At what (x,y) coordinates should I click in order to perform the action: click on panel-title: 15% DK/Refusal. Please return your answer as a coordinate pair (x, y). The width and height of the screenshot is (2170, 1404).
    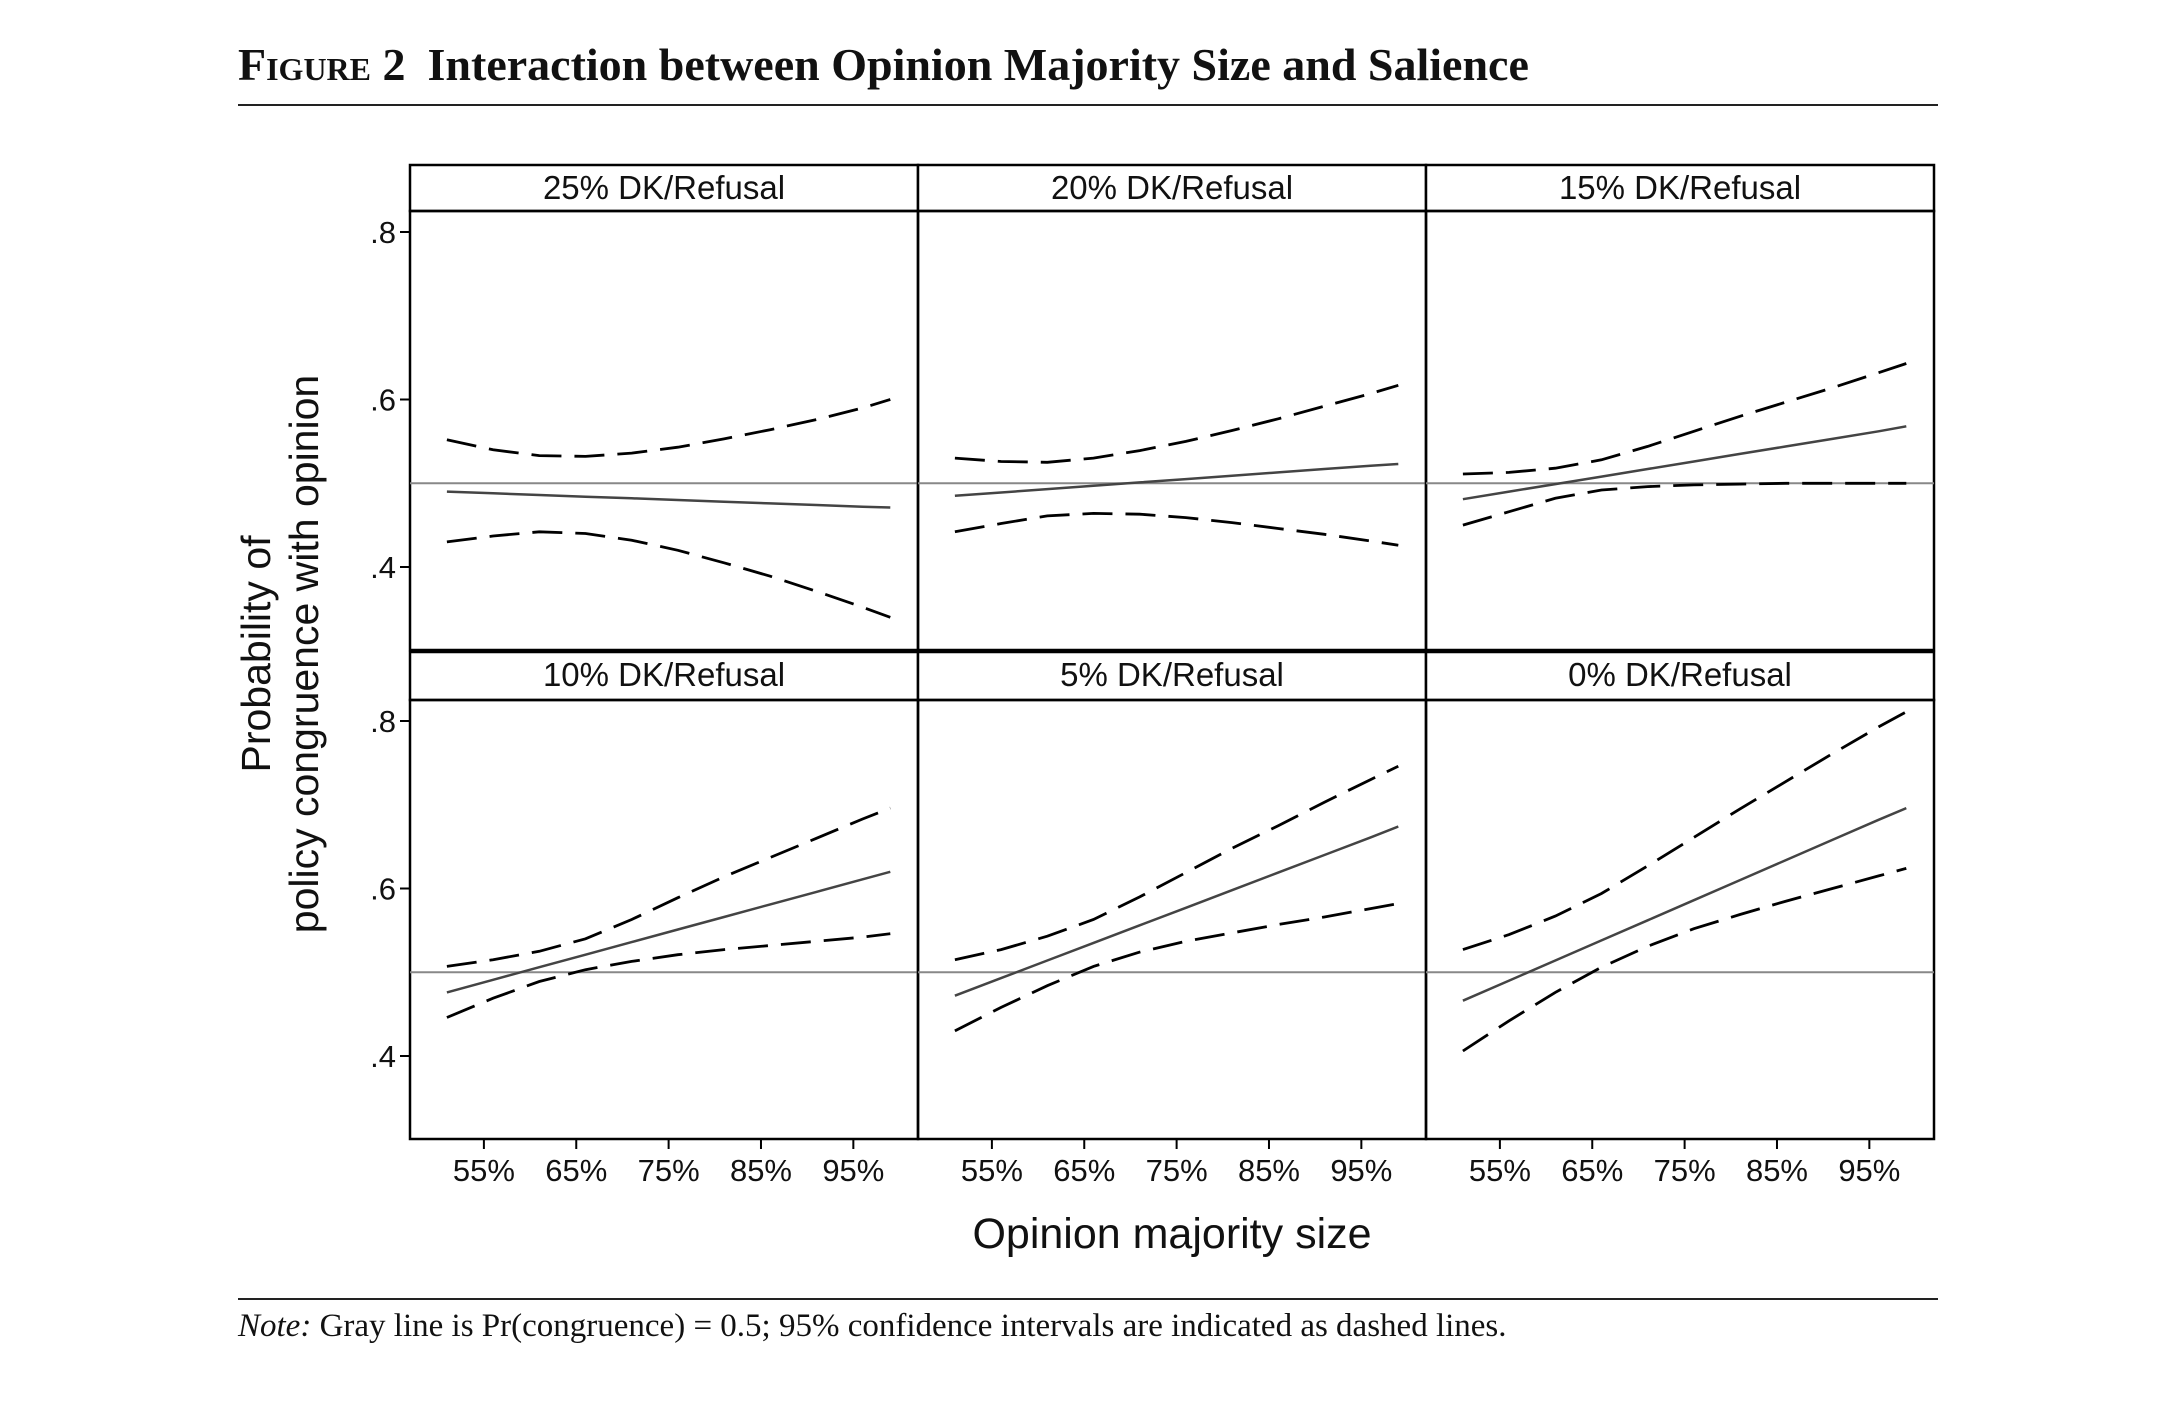
    Looking at the image, I should click on (1680, 187).